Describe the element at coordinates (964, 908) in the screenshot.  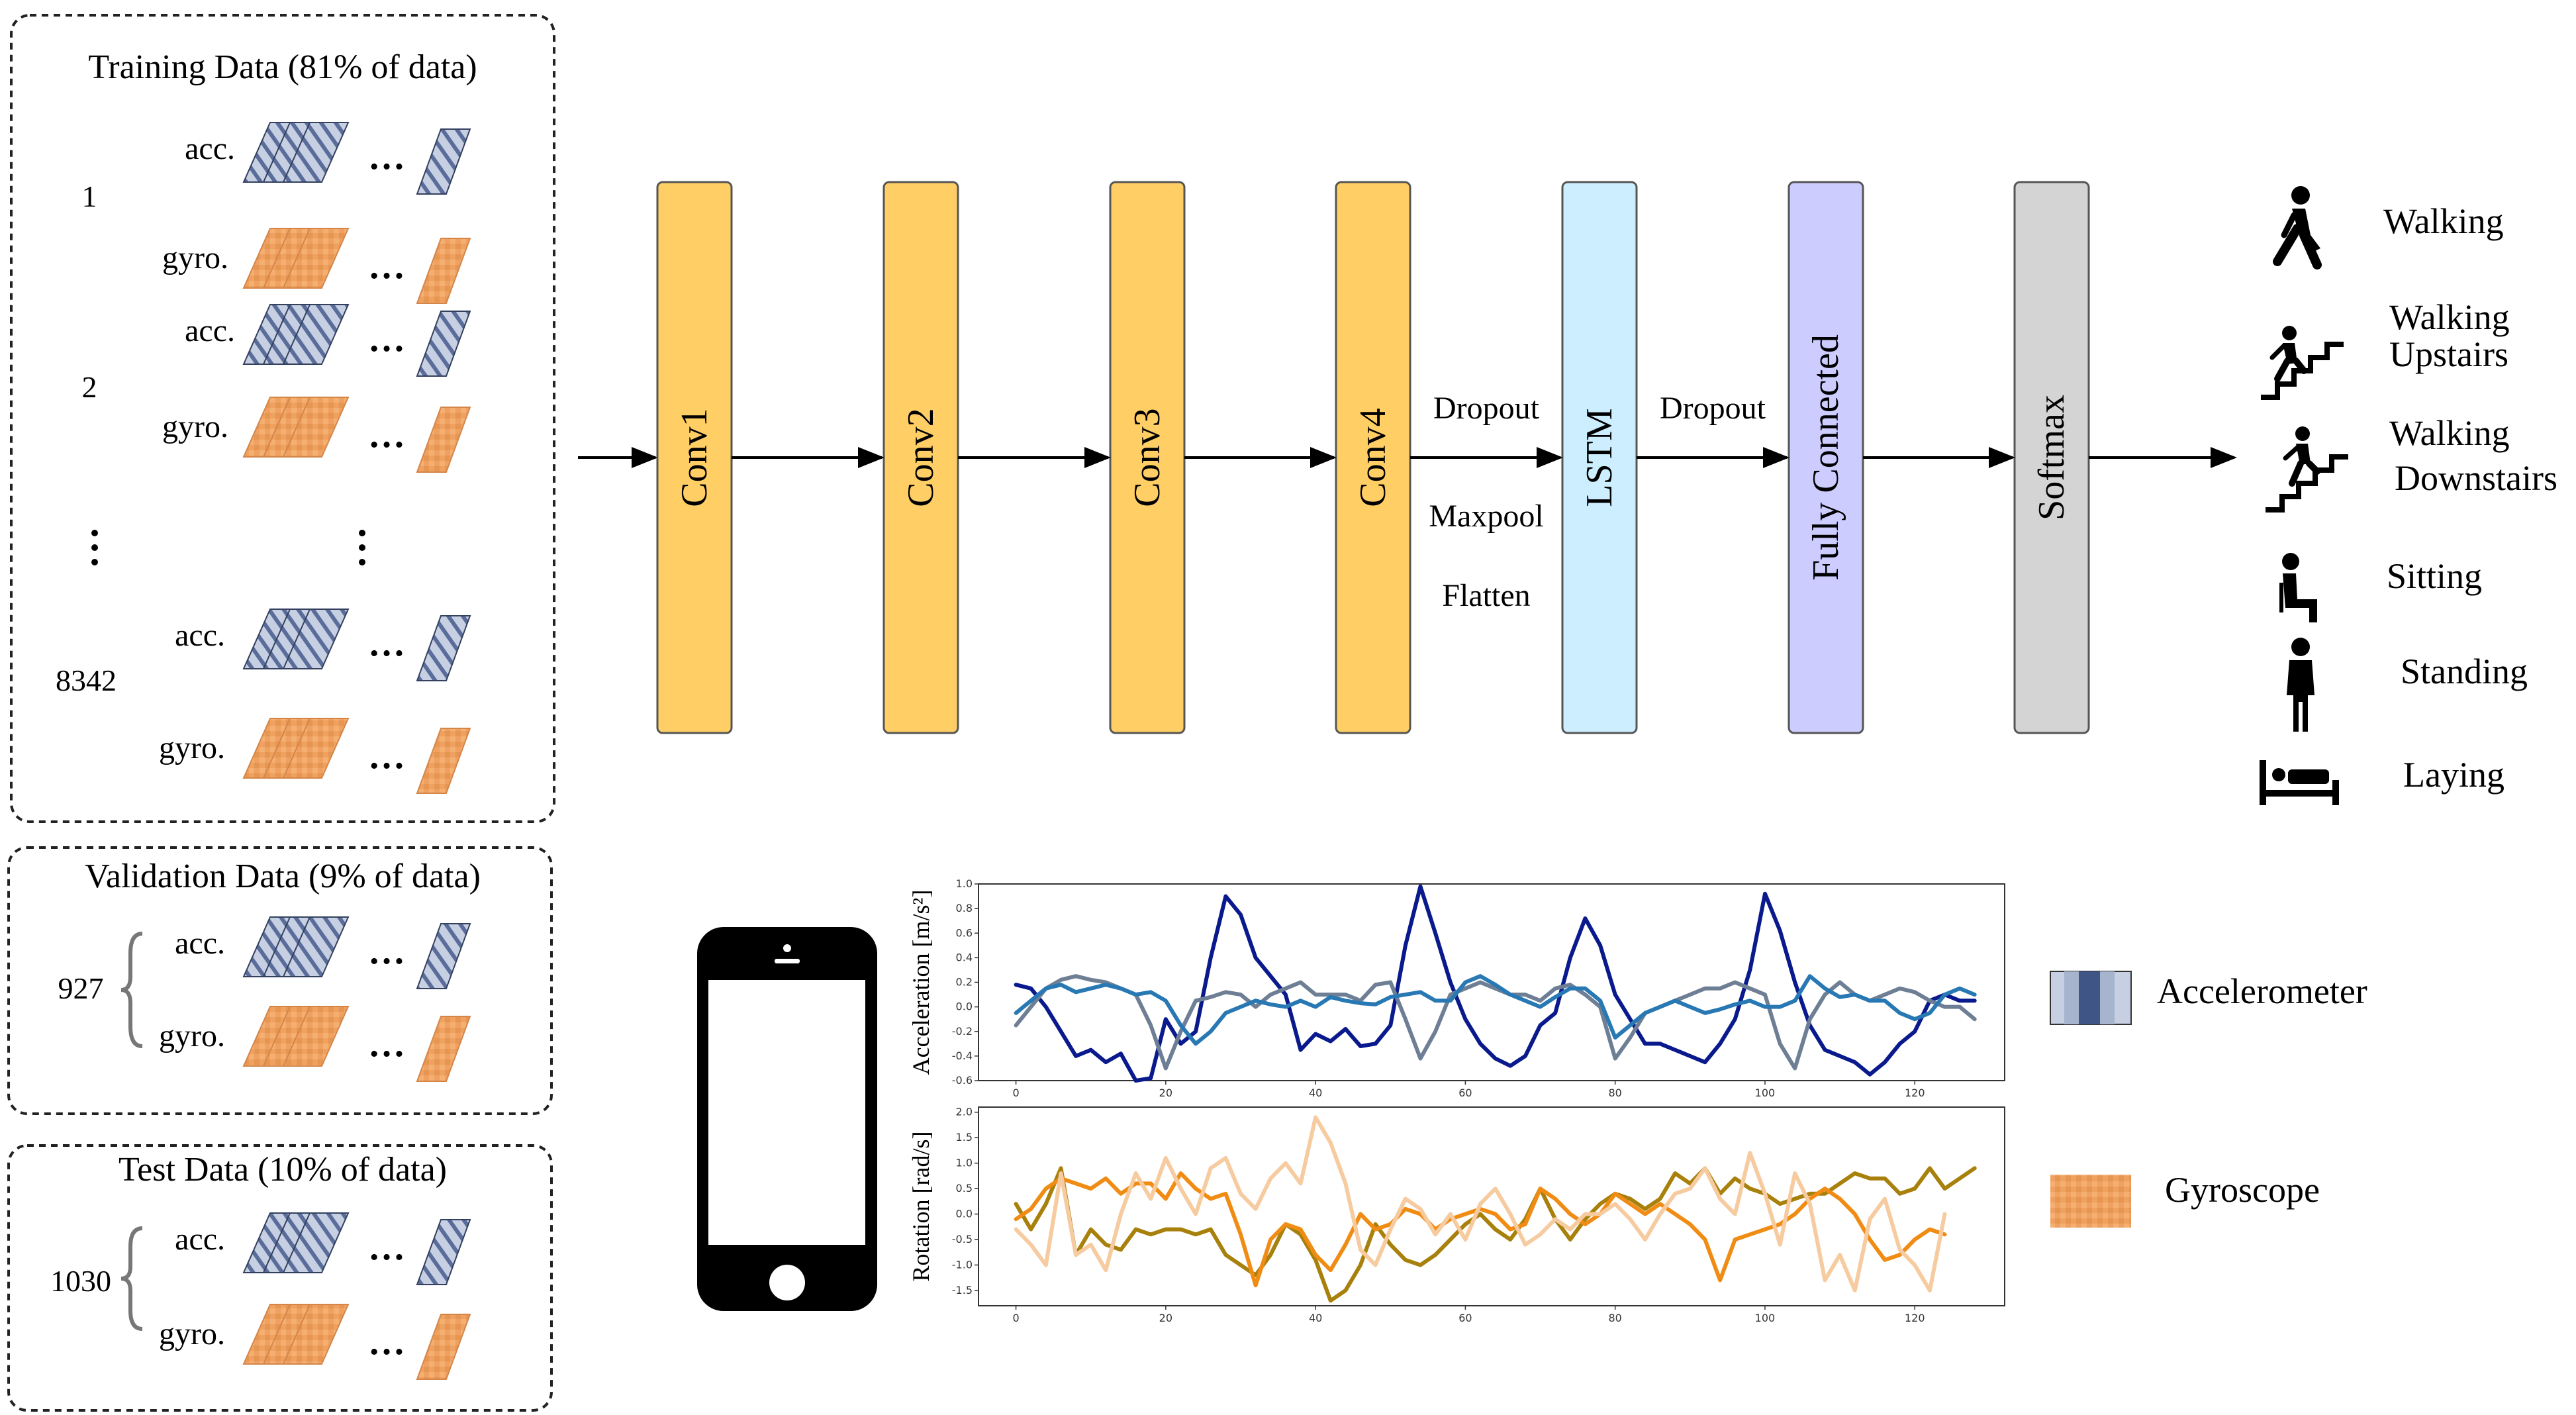
I see `y-tick-label: 0.8` at that location.